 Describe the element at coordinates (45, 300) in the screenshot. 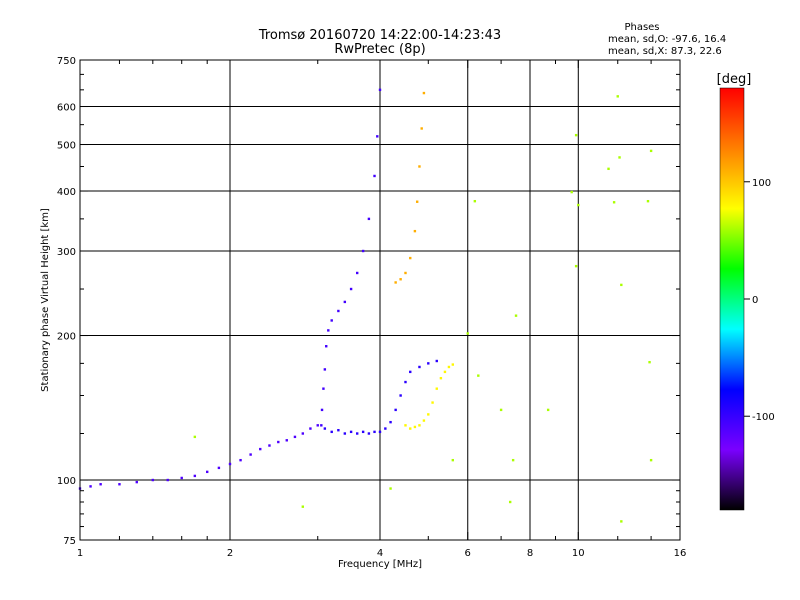

I see `y-axis-label: Stationary phase Virtual Height [km]` at that location.